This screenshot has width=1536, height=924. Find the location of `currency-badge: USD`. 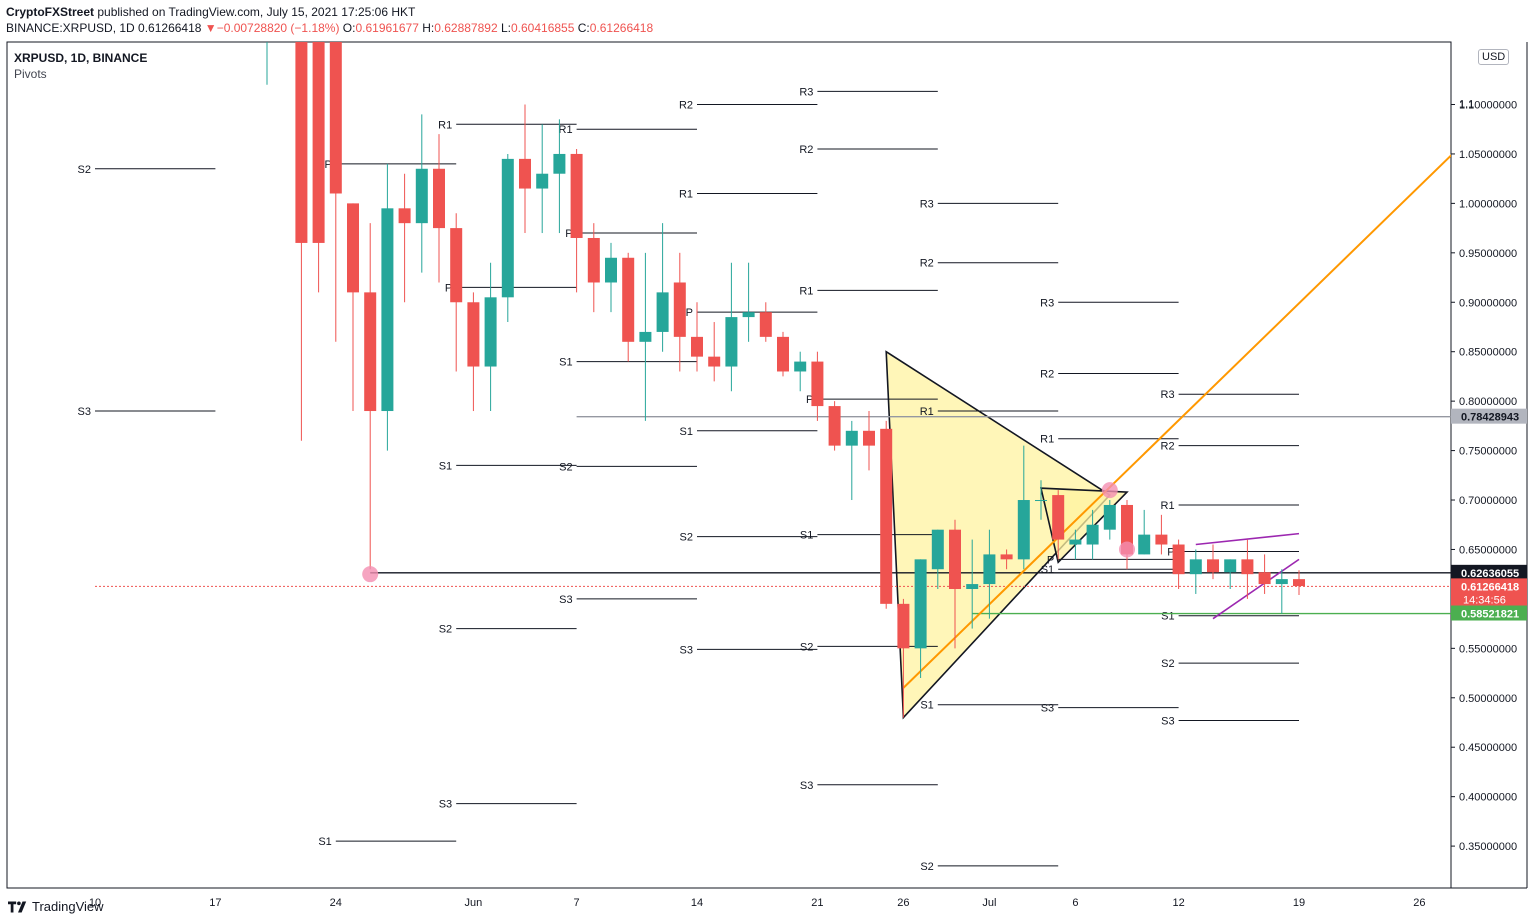

currency-badge: USD is located at coordinates (1494, 57).